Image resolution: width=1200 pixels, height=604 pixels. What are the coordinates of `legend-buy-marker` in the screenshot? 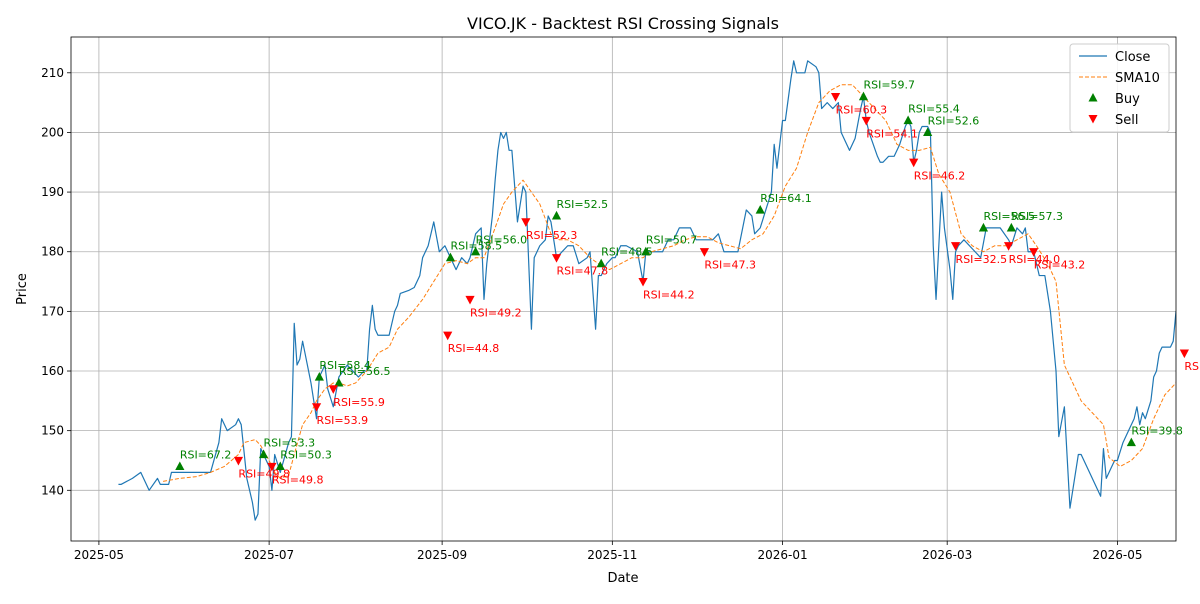 It's located at (1093, 97).